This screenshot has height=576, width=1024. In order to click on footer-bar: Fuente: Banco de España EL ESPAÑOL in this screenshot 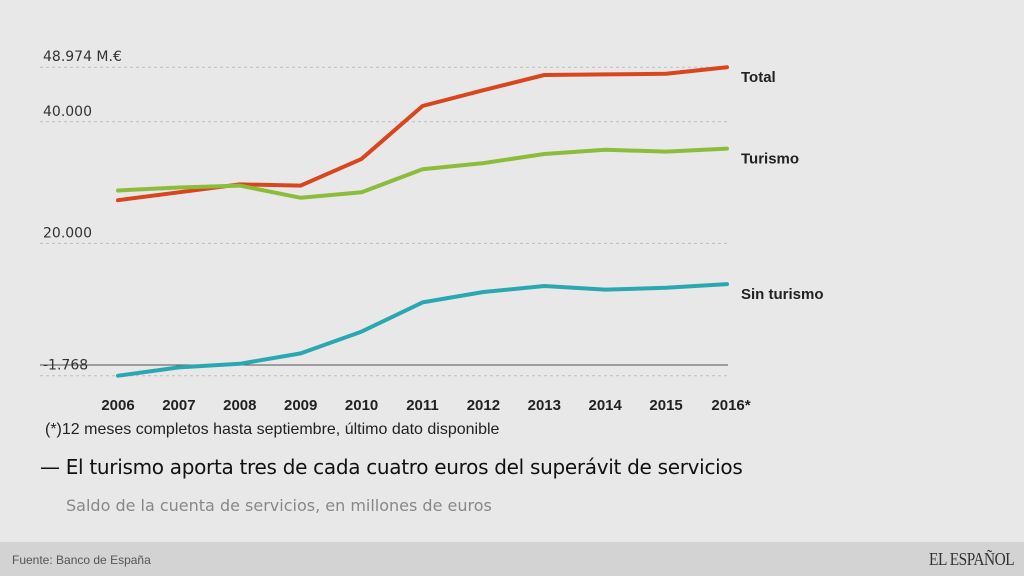, I will do `click(512, 559)`.